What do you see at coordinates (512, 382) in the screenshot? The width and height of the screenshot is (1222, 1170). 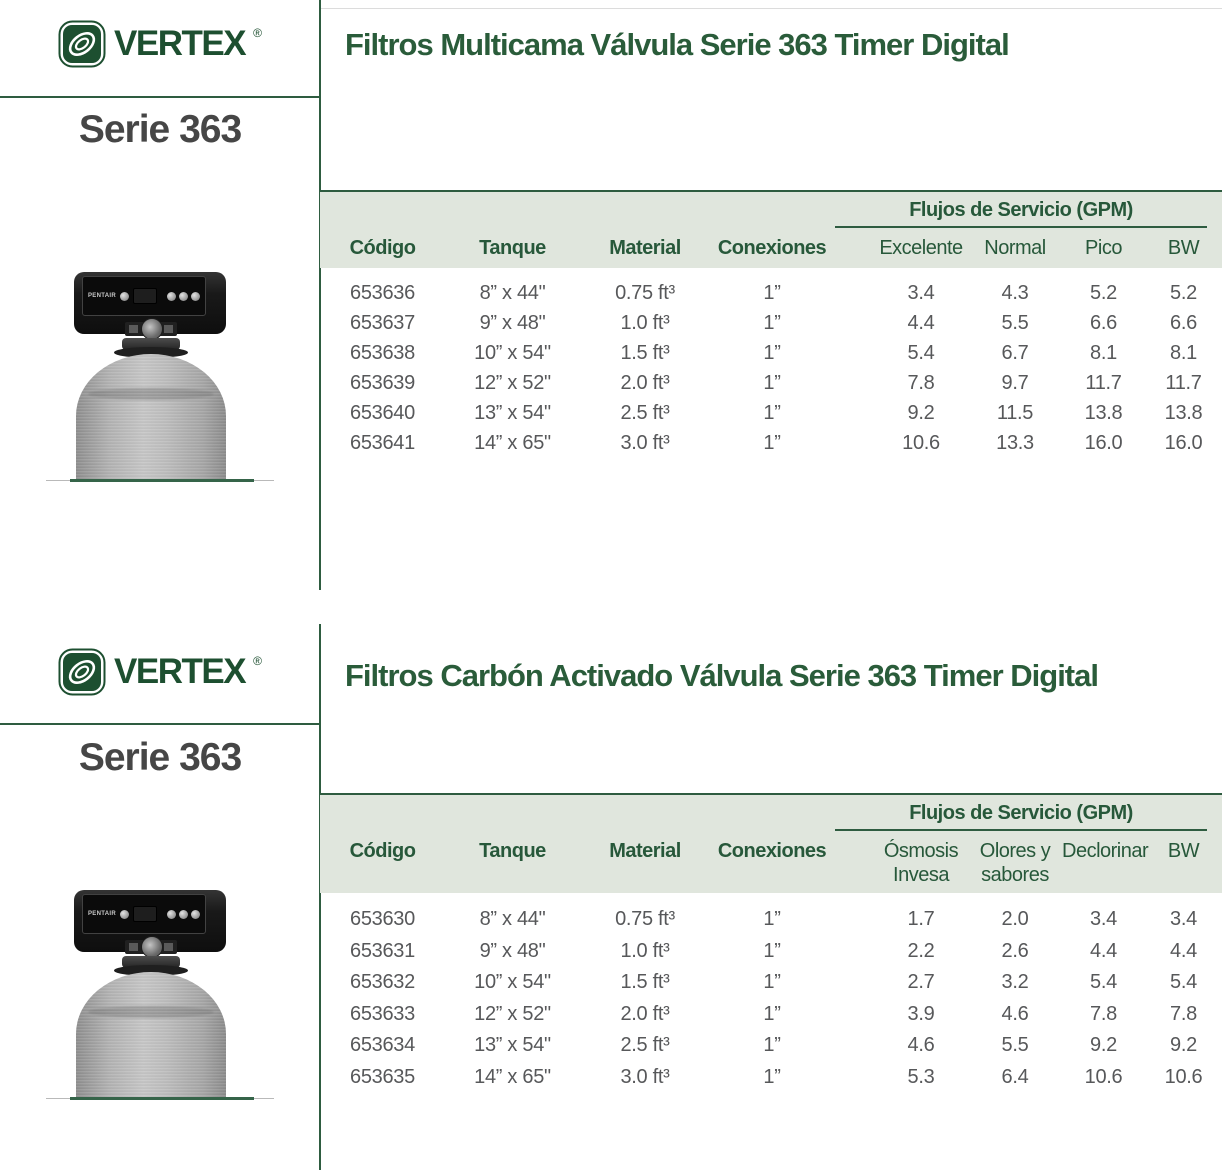 I see `cell-tanque: 12” x 52"` at bounding box center [512, 382].